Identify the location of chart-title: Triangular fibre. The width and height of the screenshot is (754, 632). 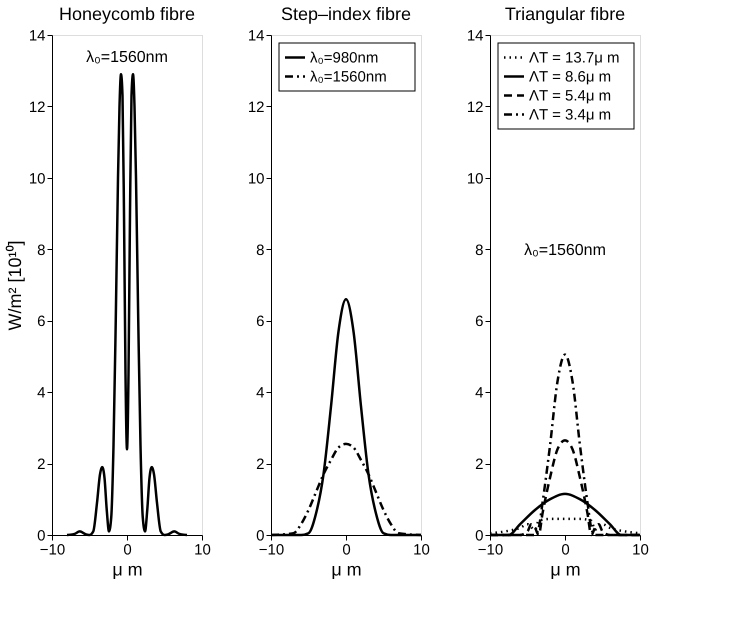
(565, 14).